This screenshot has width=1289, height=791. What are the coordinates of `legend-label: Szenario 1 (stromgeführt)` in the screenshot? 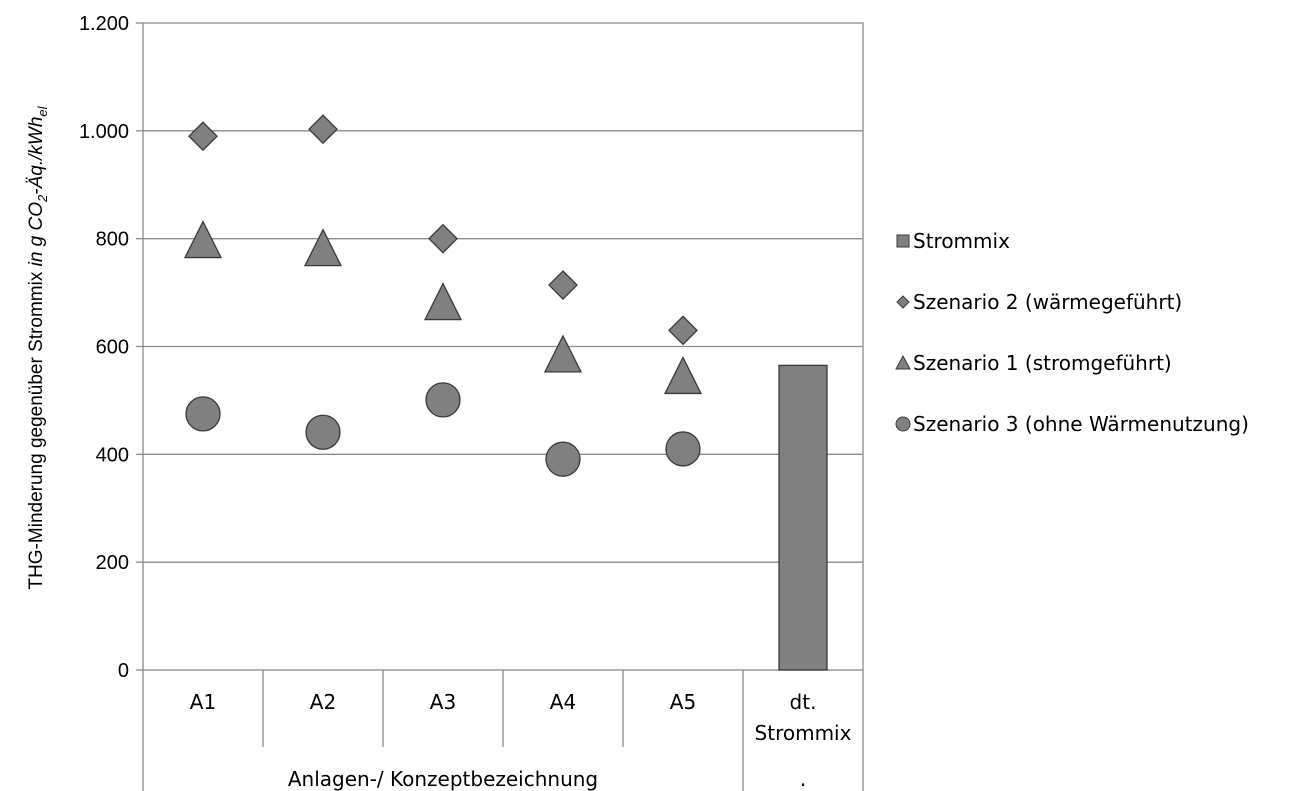 It's located at (1042, 363).